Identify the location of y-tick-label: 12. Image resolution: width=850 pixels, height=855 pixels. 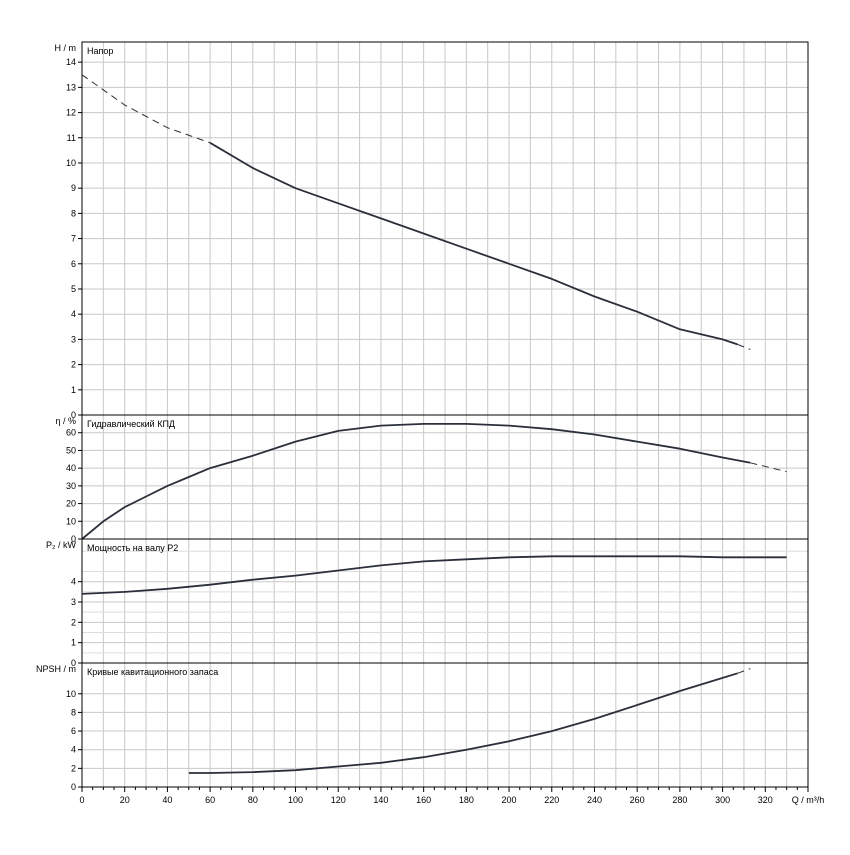
(71, 113).